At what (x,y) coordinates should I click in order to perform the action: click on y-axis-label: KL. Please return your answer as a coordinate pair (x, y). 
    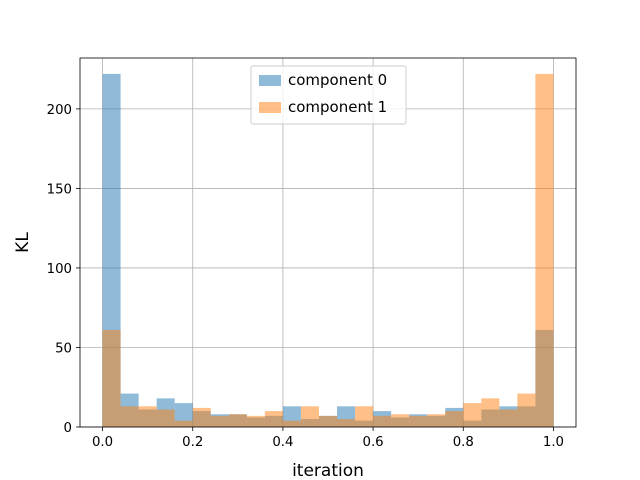
    Looking at the image, I should click on (23, 242).